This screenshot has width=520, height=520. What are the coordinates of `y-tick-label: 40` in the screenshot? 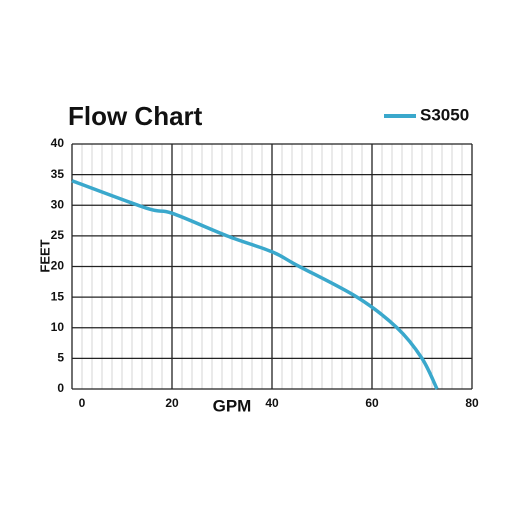 It's located at (58, 143).